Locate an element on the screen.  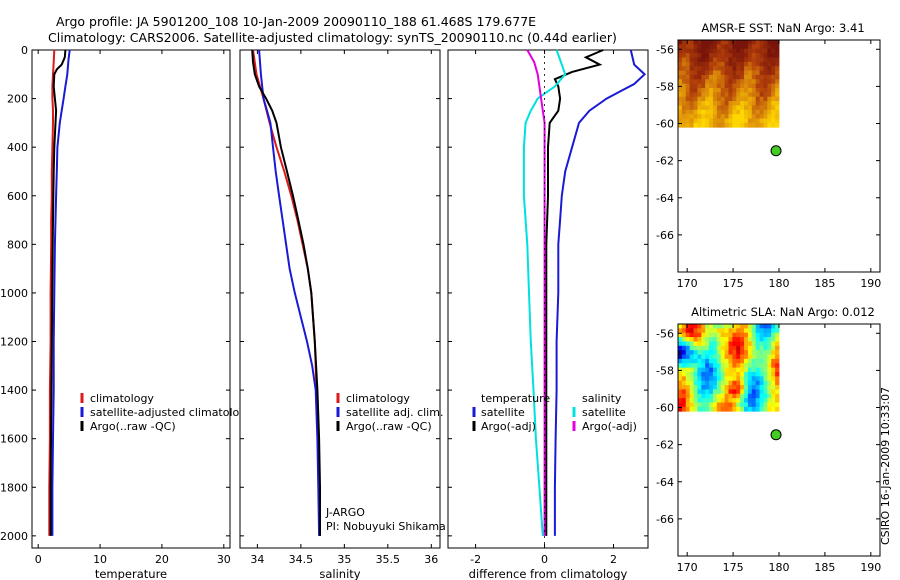
series-line-climatology is located at coordinates (52, 292).